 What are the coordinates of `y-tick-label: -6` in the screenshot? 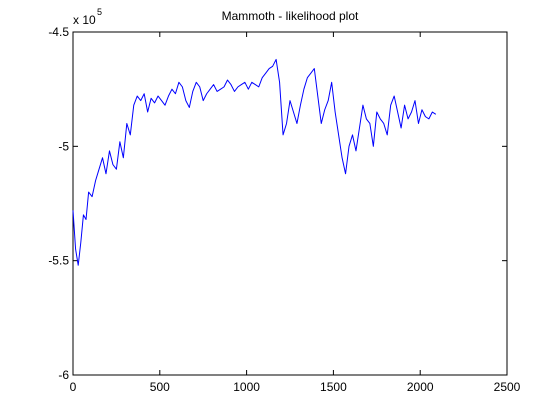 It's located at (63, 375).